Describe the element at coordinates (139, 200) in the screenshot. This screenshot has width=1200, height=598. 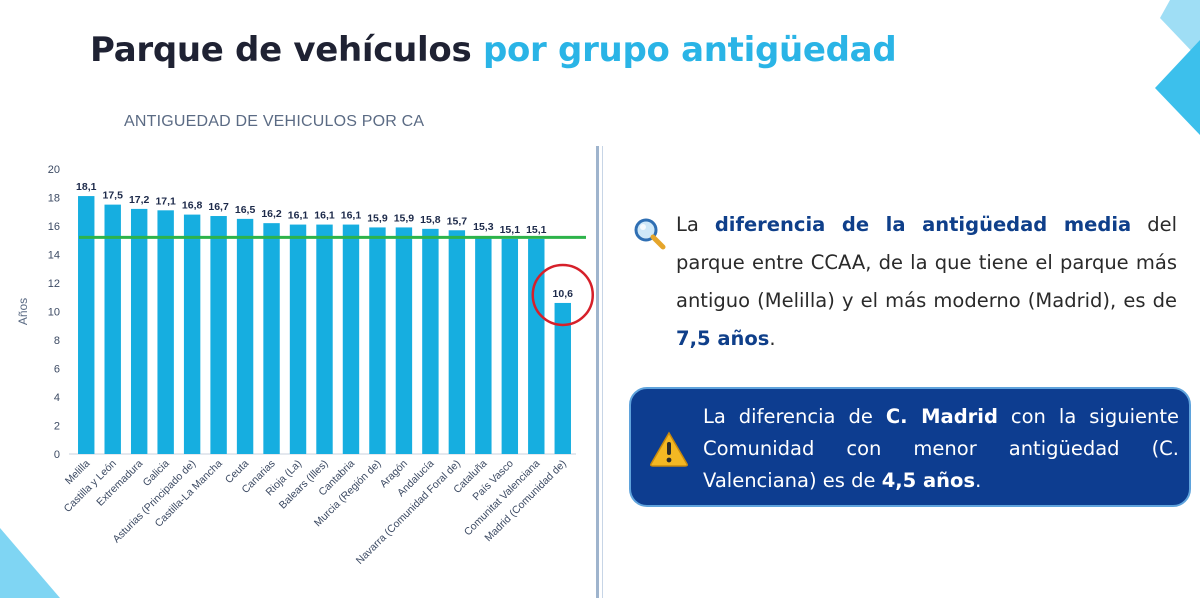
I see `bar-value-label: 17,2` at that location.